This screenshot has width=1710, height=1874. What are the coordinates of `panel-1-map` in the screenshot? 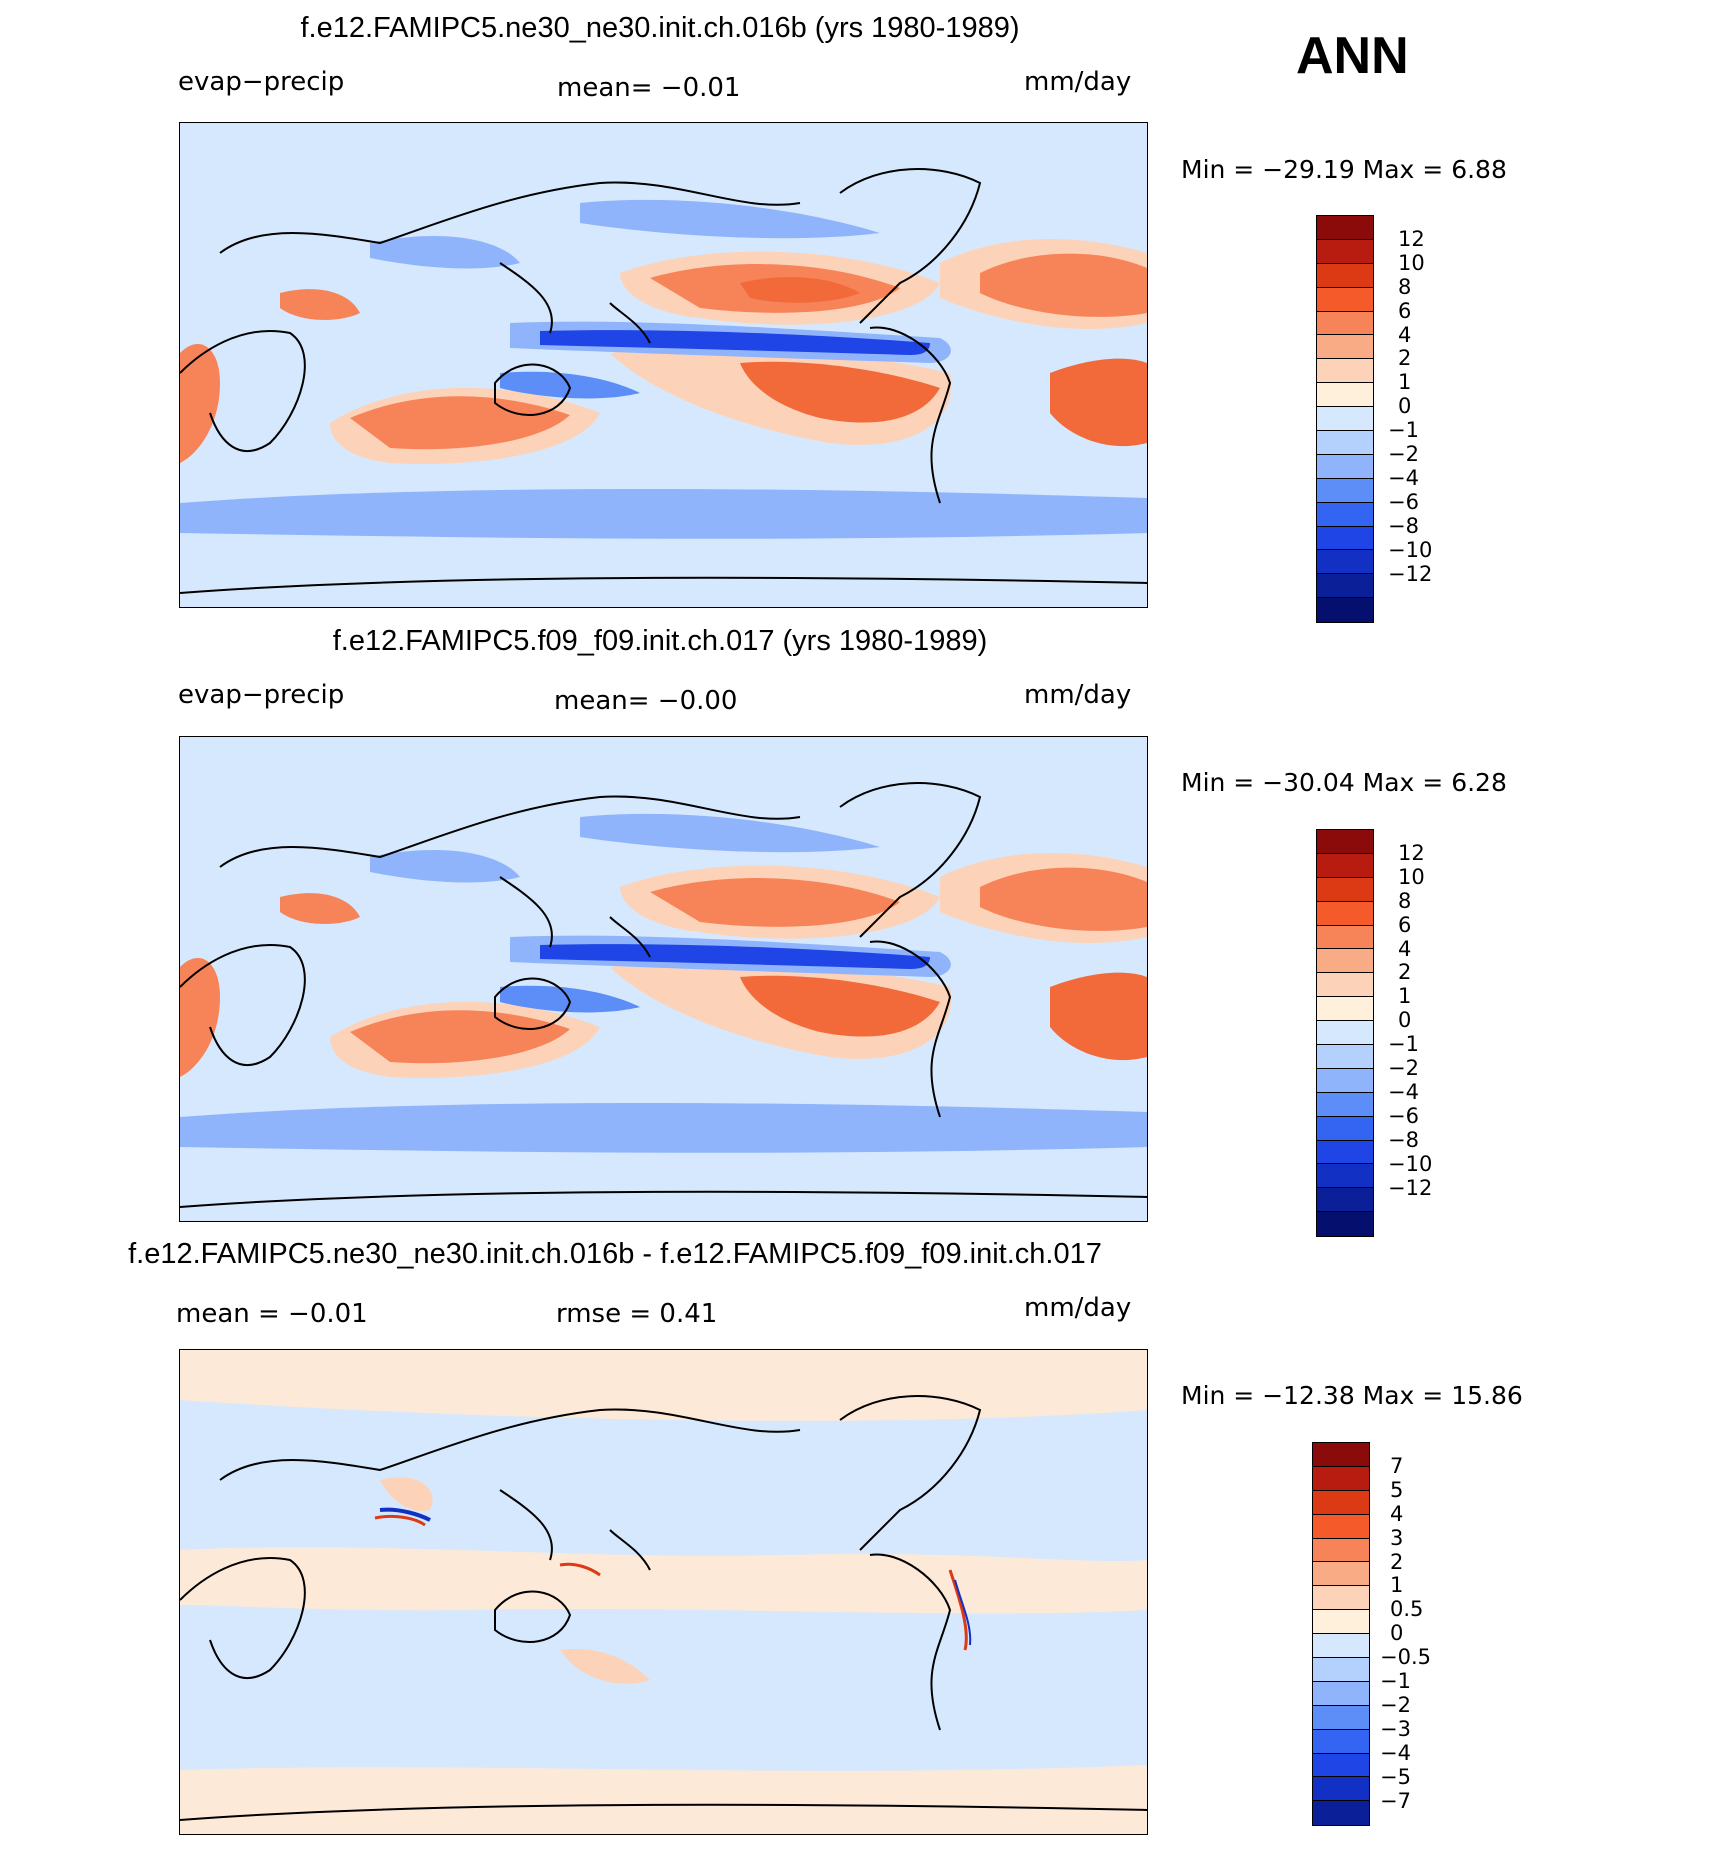 It's located at (663, 365).